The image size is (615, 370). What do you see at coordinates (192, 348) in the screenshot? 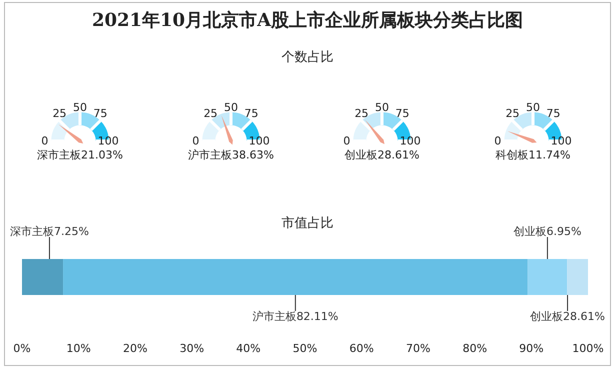
I see `x-tick-label: 30%` at bounding box center [192, 348].